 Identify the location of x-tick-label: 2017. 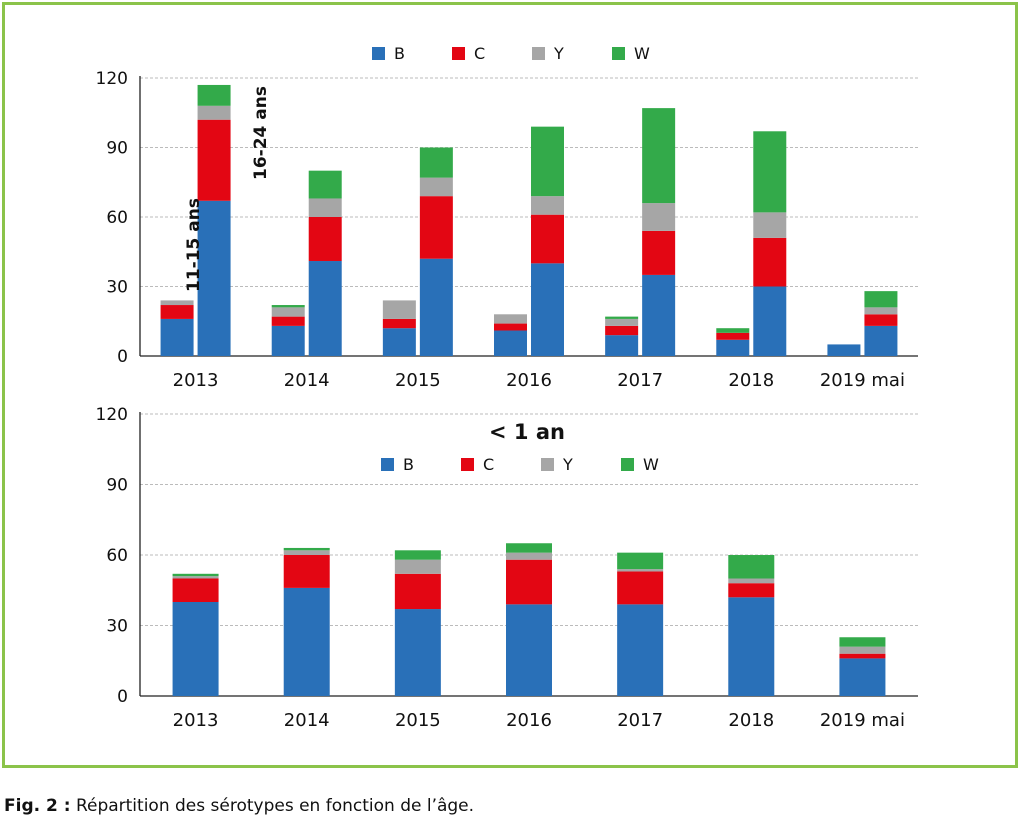
(640, 720).